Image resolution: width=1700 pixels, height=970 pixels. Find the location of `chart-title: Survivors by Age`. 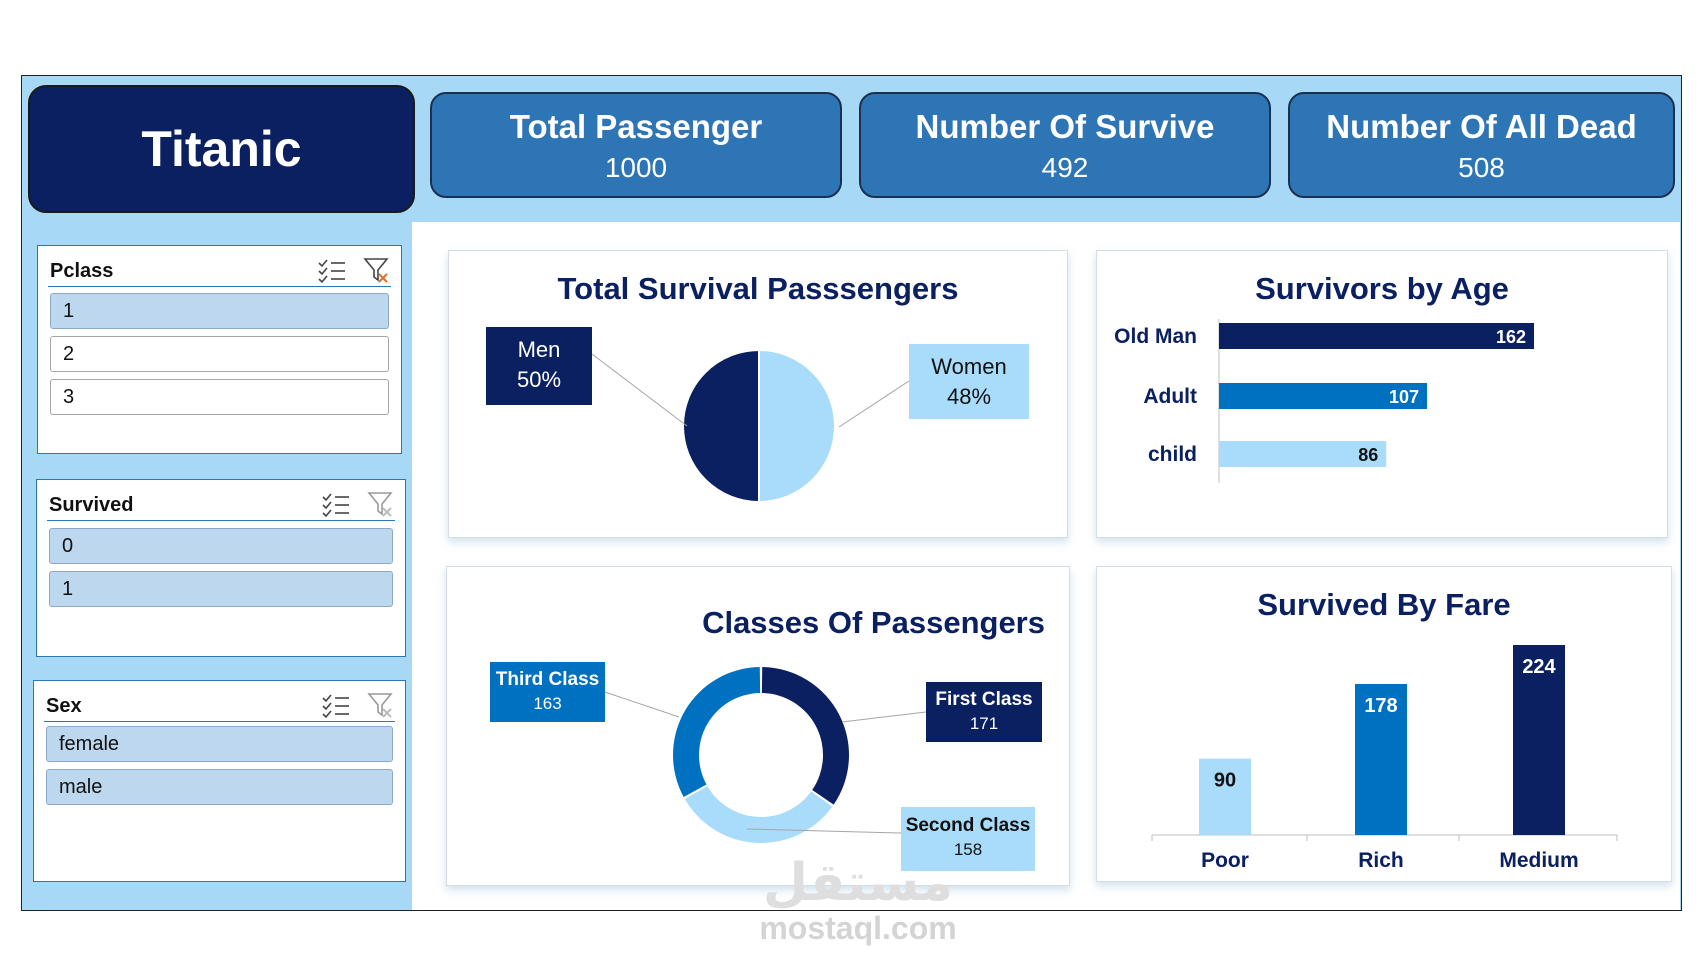

chart-title: Survivors by Age is located at coordinates (1382, 288).